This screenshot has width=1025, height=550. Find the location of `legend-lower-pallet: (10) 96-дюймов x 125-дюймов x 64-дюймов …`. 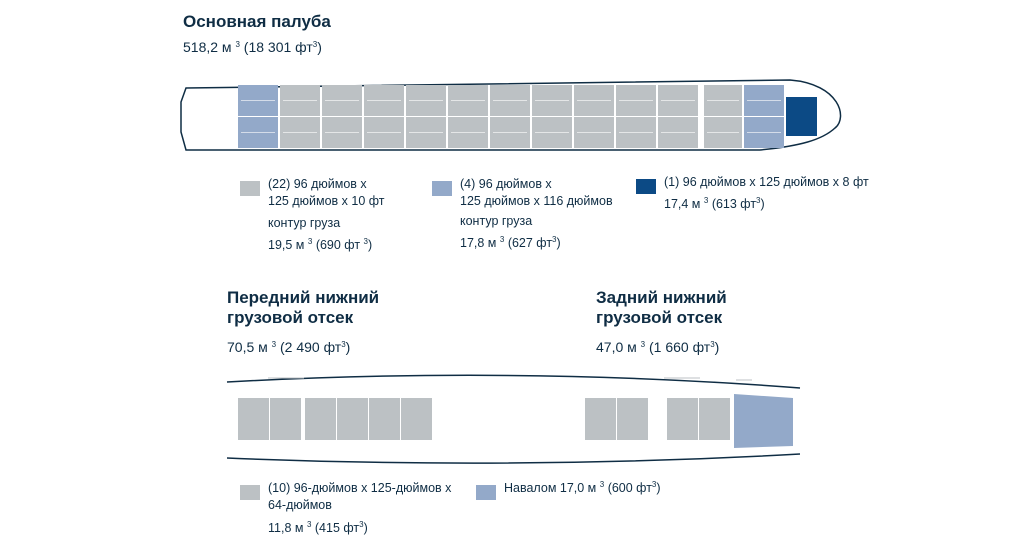

legend-lower-pallet: (10) 96-дюймов x 125-дюймов x 64-дюймов … is located at coordinates (360, 508).